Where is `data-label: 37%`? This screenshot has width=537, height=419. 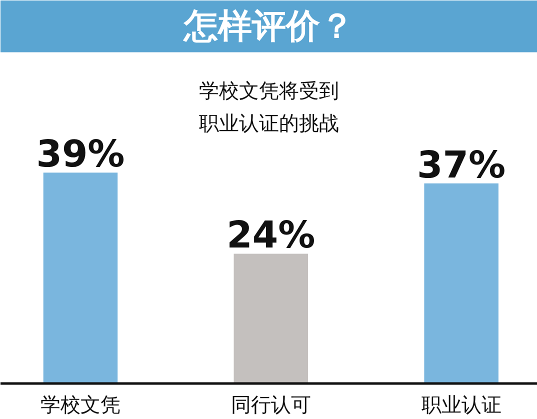
data-label: 37% is located at coordinates (461, 164).